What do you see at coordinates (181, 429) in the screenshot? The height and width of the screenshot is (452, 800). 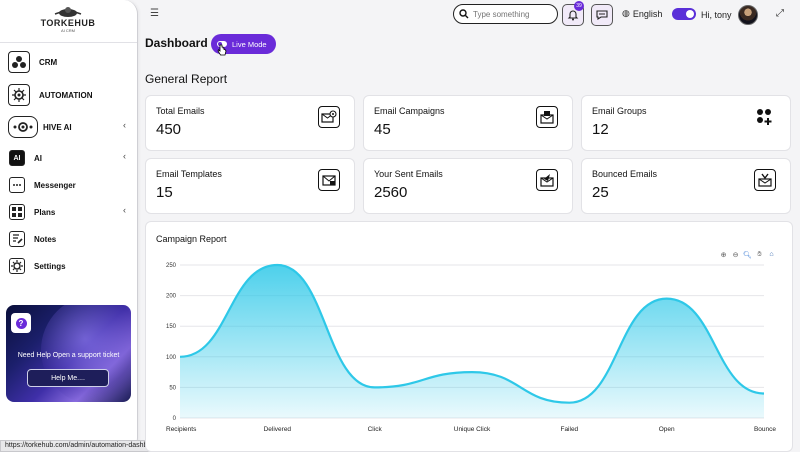 I see `x-tick-label: Recipients` at bounding box center [181, 429].